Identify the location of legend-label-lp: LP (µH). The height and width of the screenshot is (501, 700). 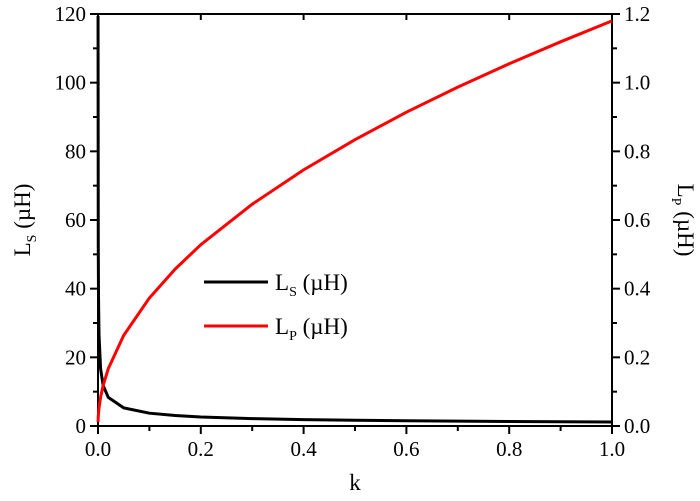
(311, 329).